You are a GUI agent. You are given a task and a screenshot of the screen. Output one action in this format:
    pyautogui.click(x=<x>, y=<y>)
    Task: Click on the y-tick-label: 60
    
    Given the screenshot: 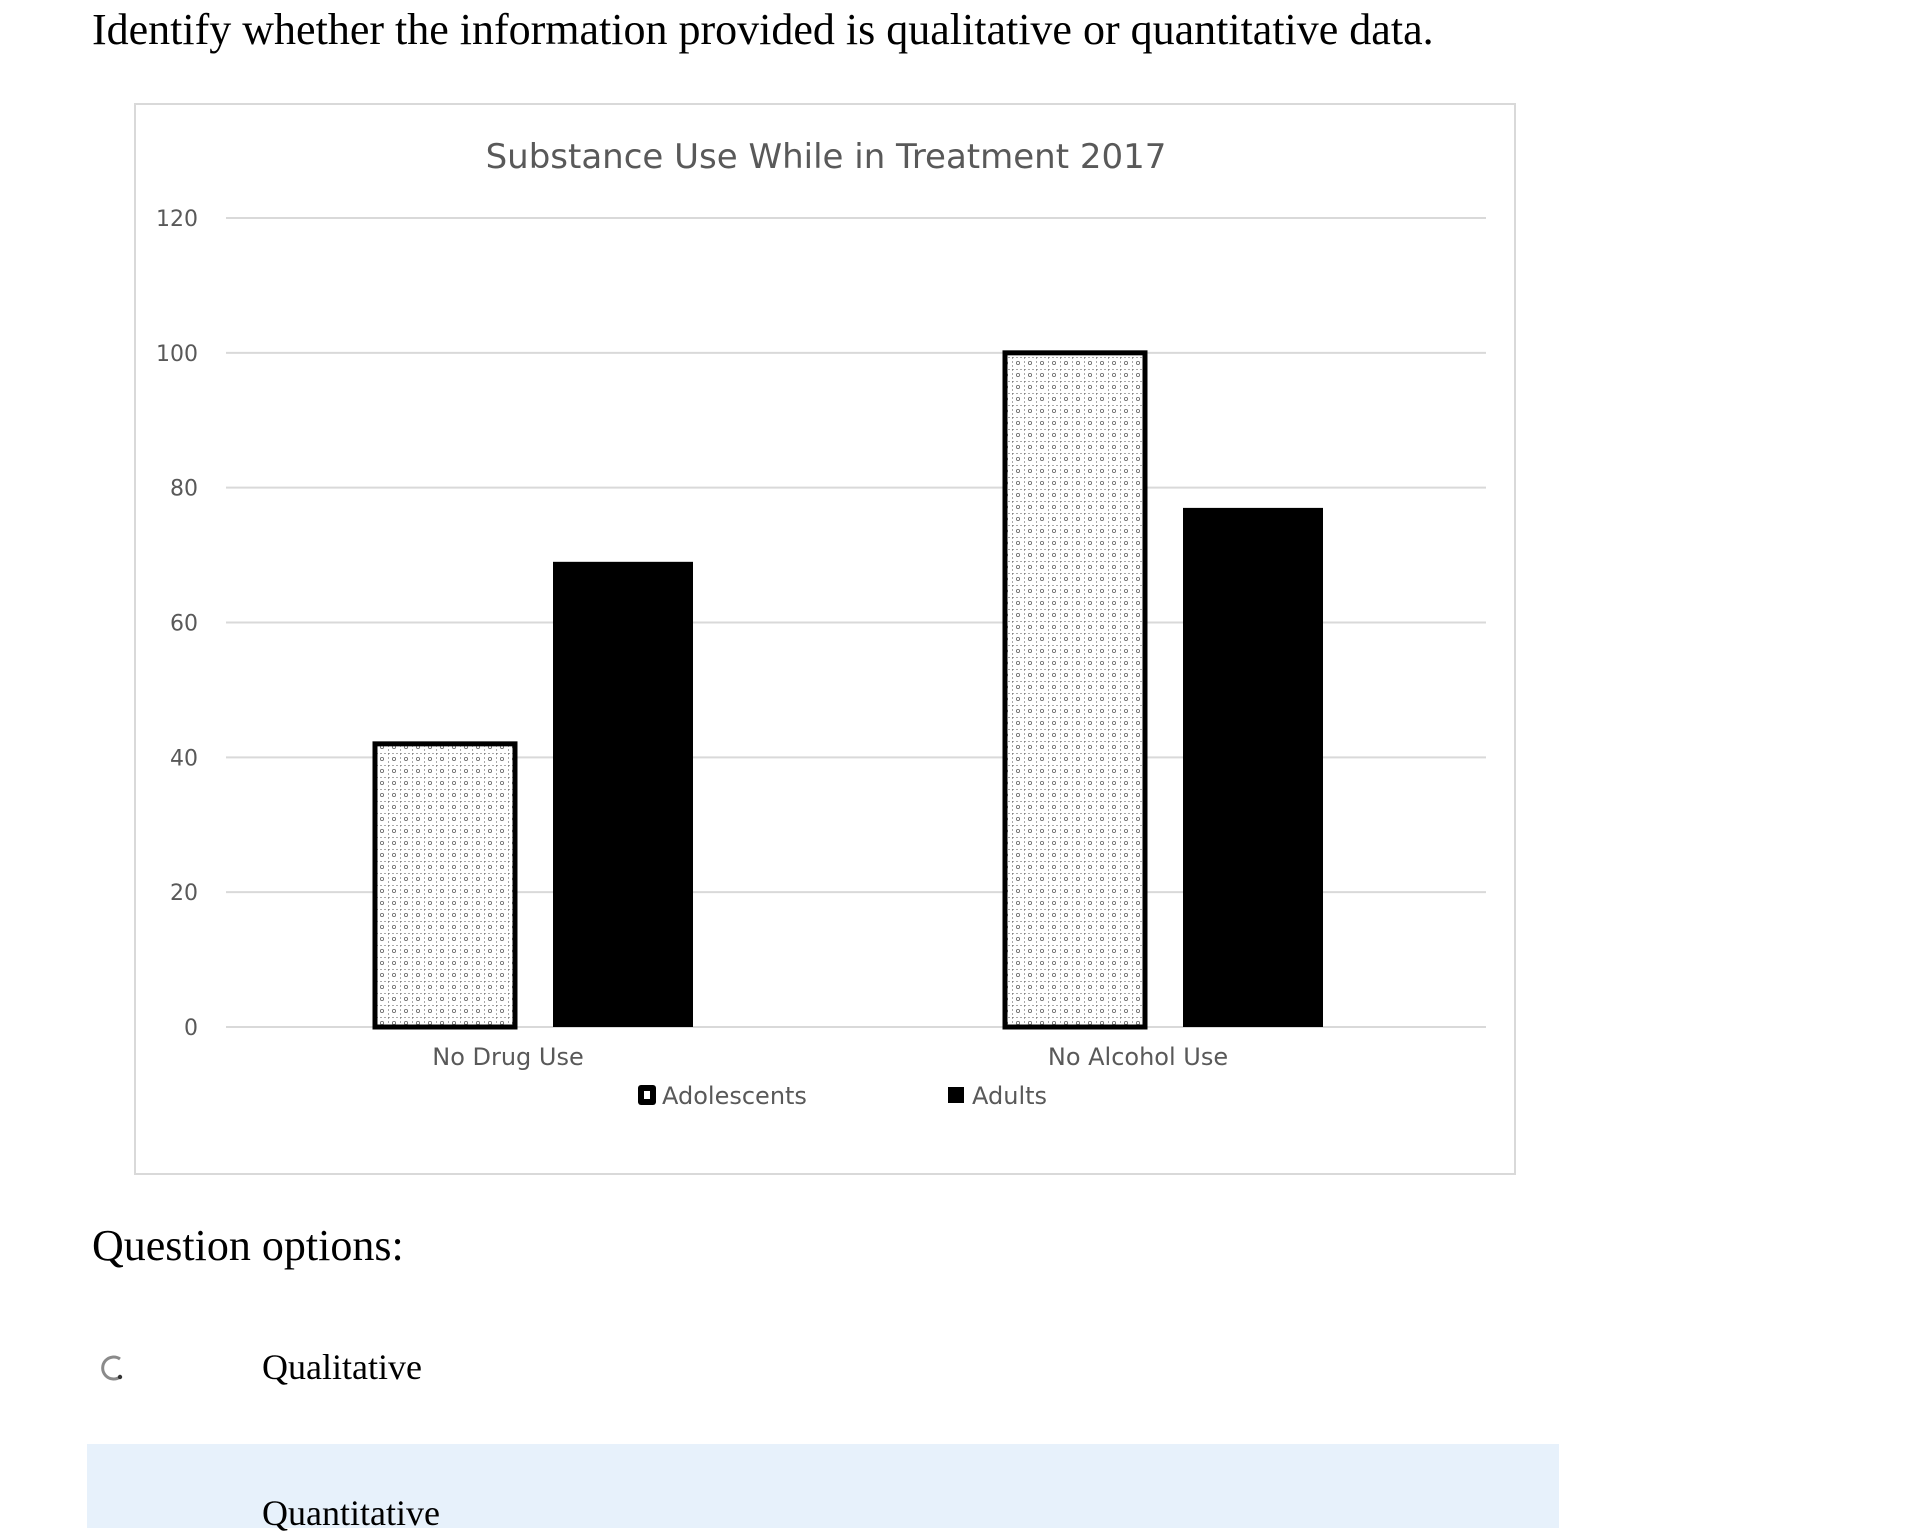 What is the action you would take?
    pyautogui.click(x=184, y=624)
    